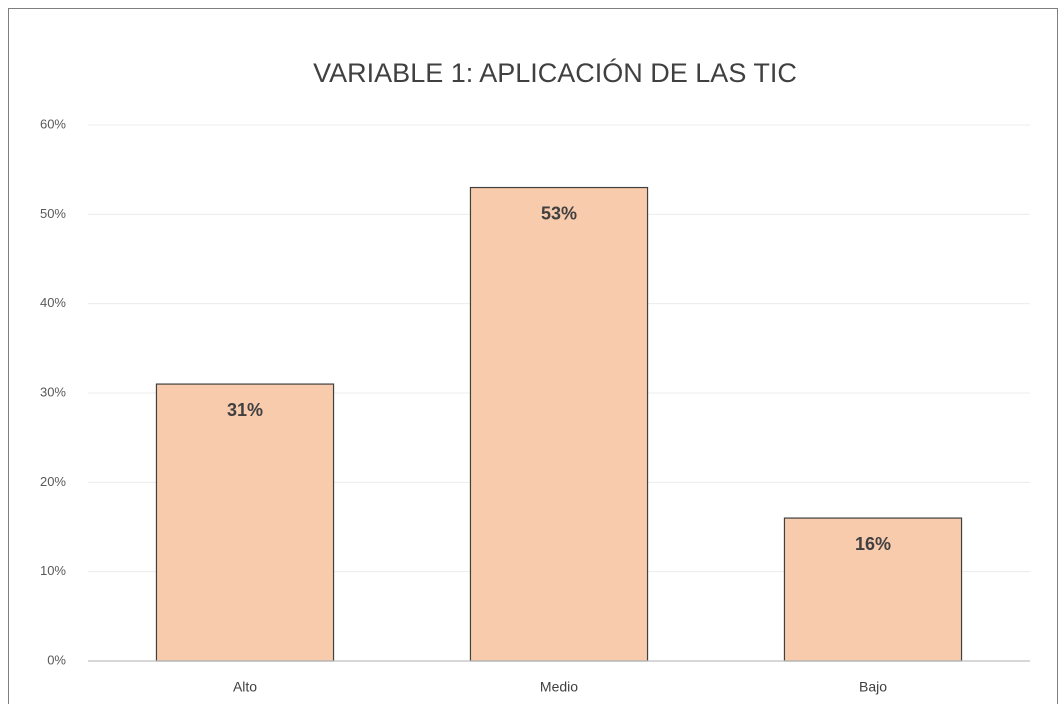 The image size is (1059, 704). What do you see at coordinates (555, 72) in the screenshot?
I see `chart-title: VARIABLE 1: APLICACIÓN DE LAS TIC` at bounding box center [555, 72].